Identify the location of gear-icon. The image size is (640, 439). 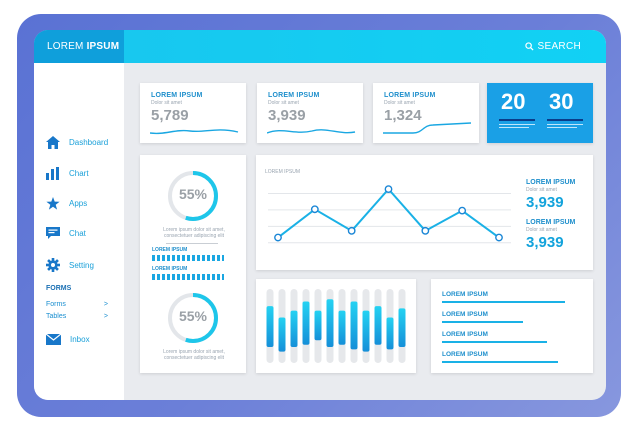
(53, 265).